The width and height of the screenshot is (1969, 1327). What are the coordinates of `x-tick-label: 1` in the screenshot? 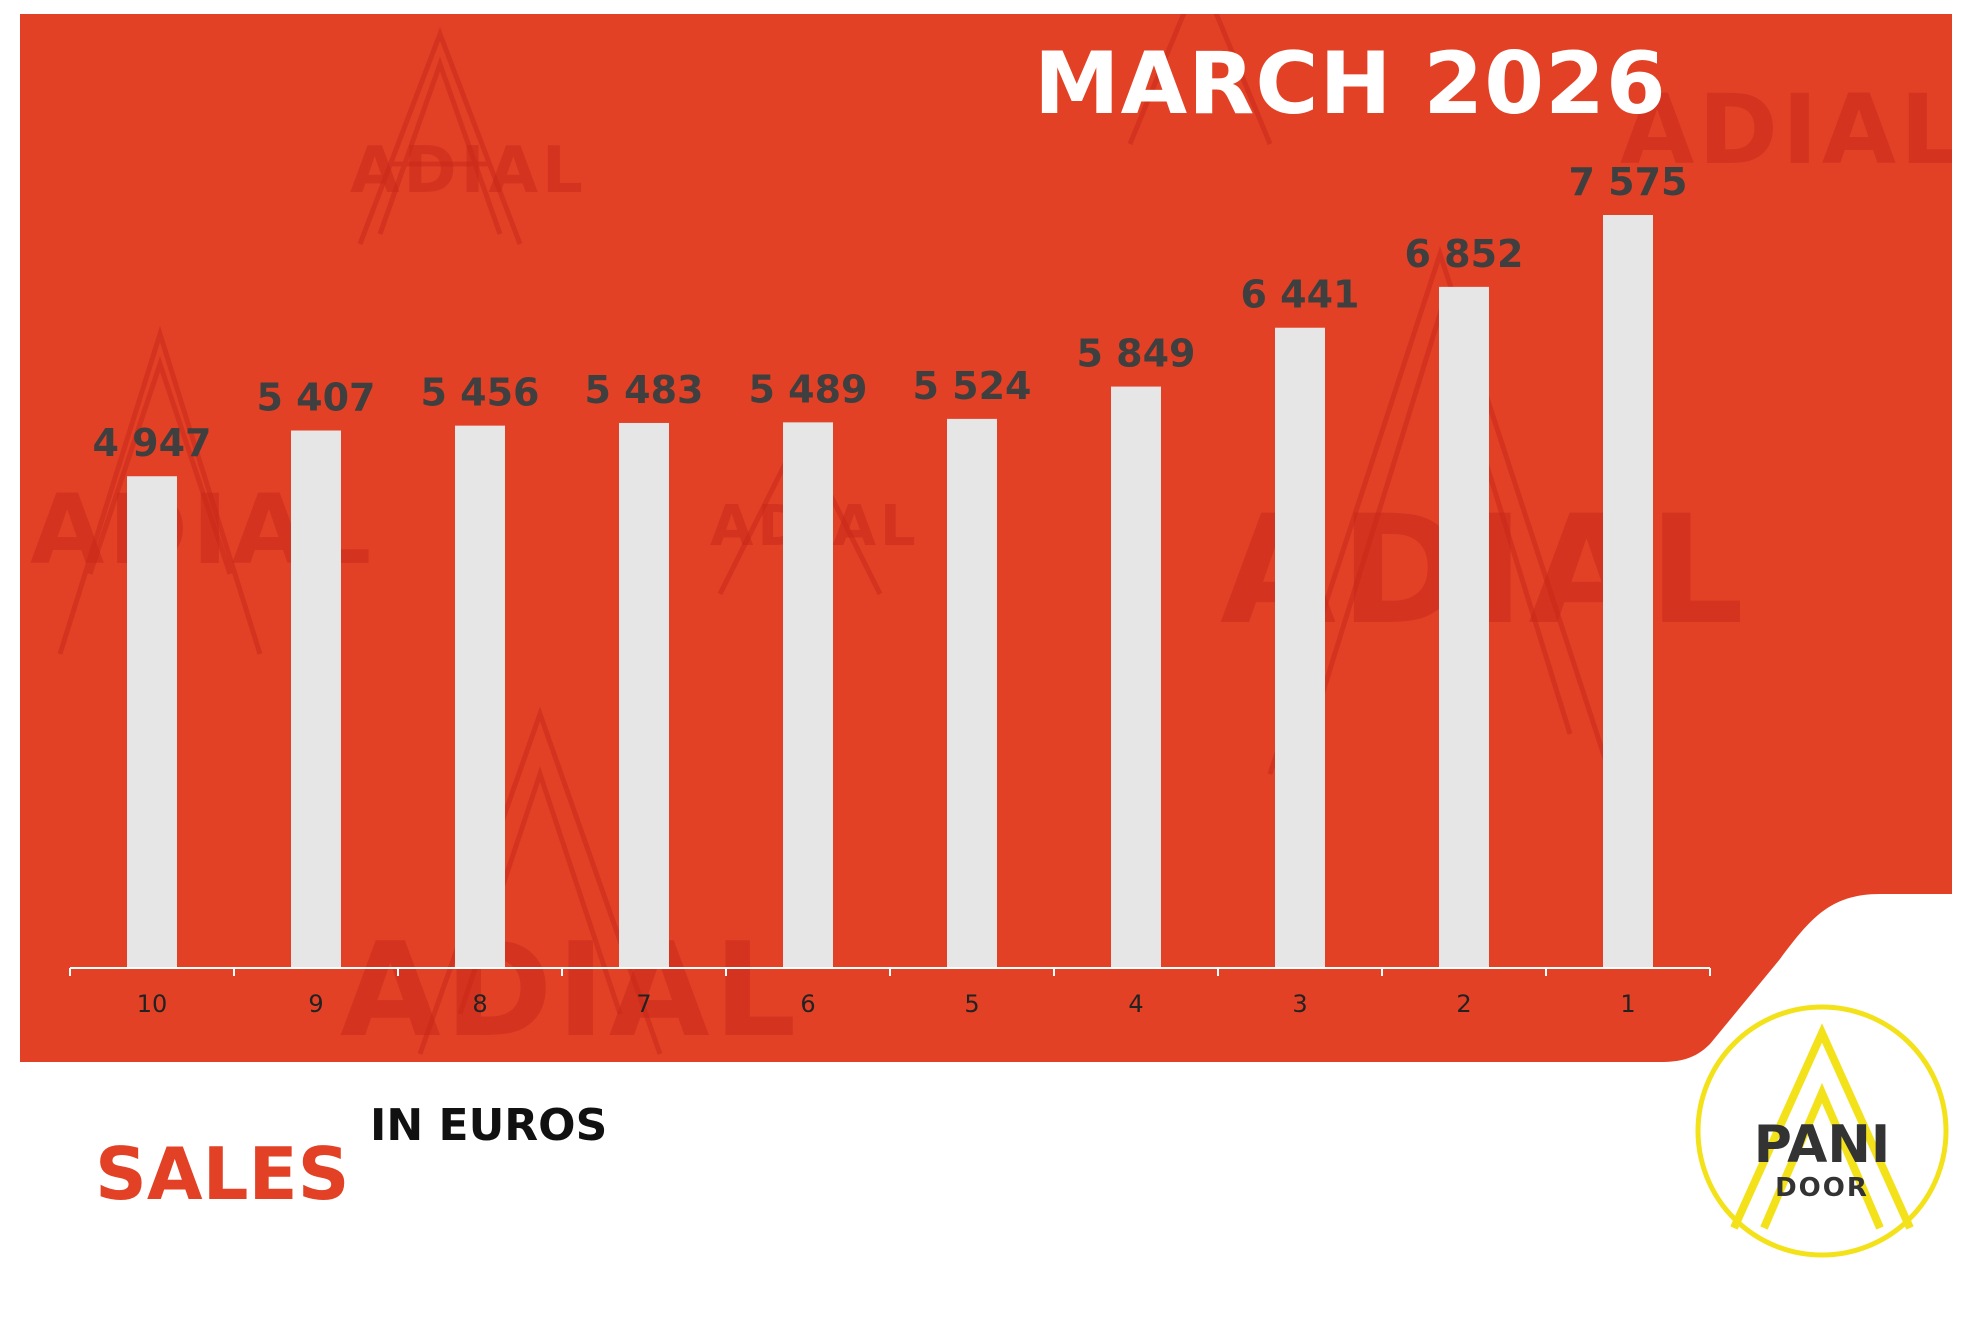 It's located at (1627, 1004).